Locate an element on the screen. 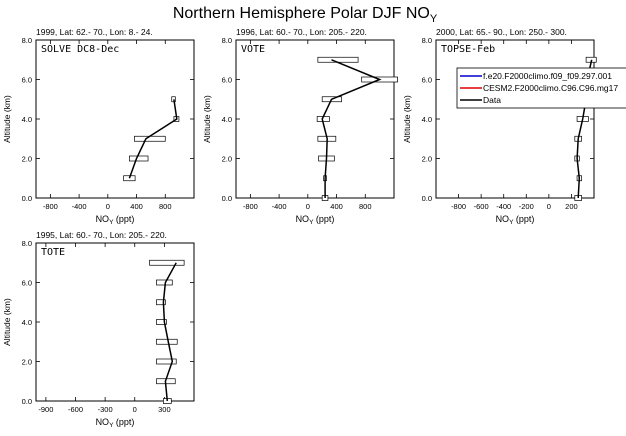 The width and height of the screenshot is (626, 436). x-tick-label: -200 is located at coordinates (526, 206).